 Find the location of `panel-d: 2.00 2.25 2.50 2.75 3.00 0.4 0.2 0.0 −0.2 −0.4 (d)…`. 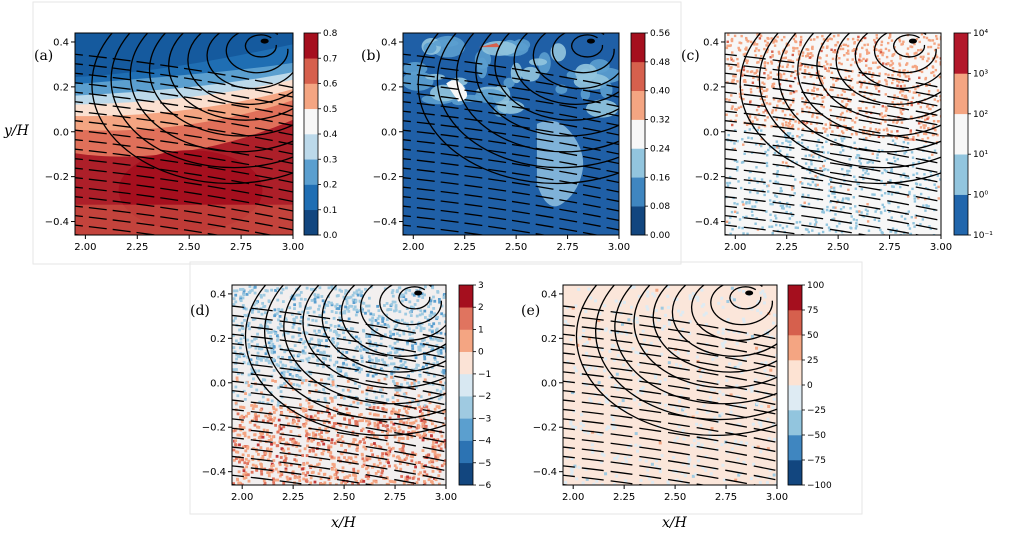

panel-d: 2.00 2.25 2.50 2.75 3.00 0.4 0.2 0.0 −0.2 −0.4 (d)… is located at coordinates (341, 392).